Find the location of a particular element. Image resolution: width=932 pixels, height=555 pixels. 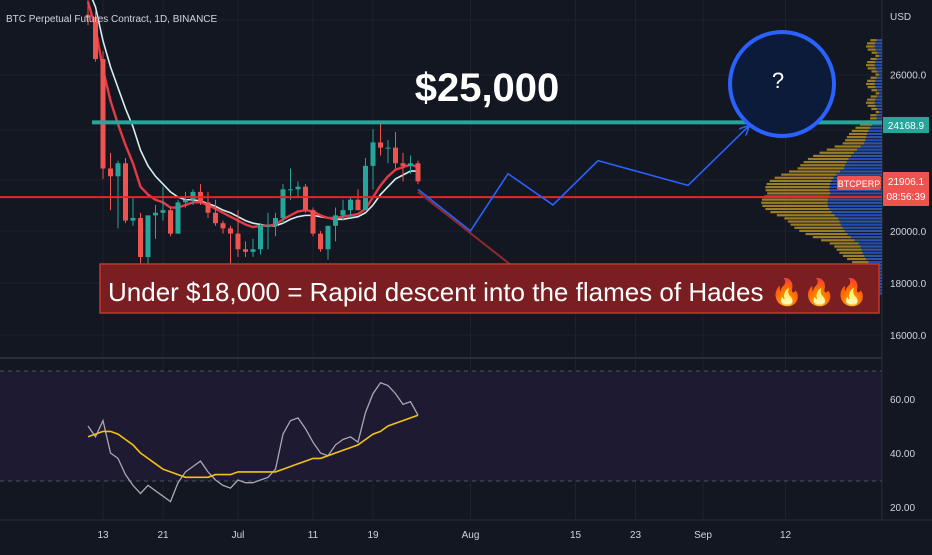

time-tick-label: Sep is located at coordinates (703, 535).